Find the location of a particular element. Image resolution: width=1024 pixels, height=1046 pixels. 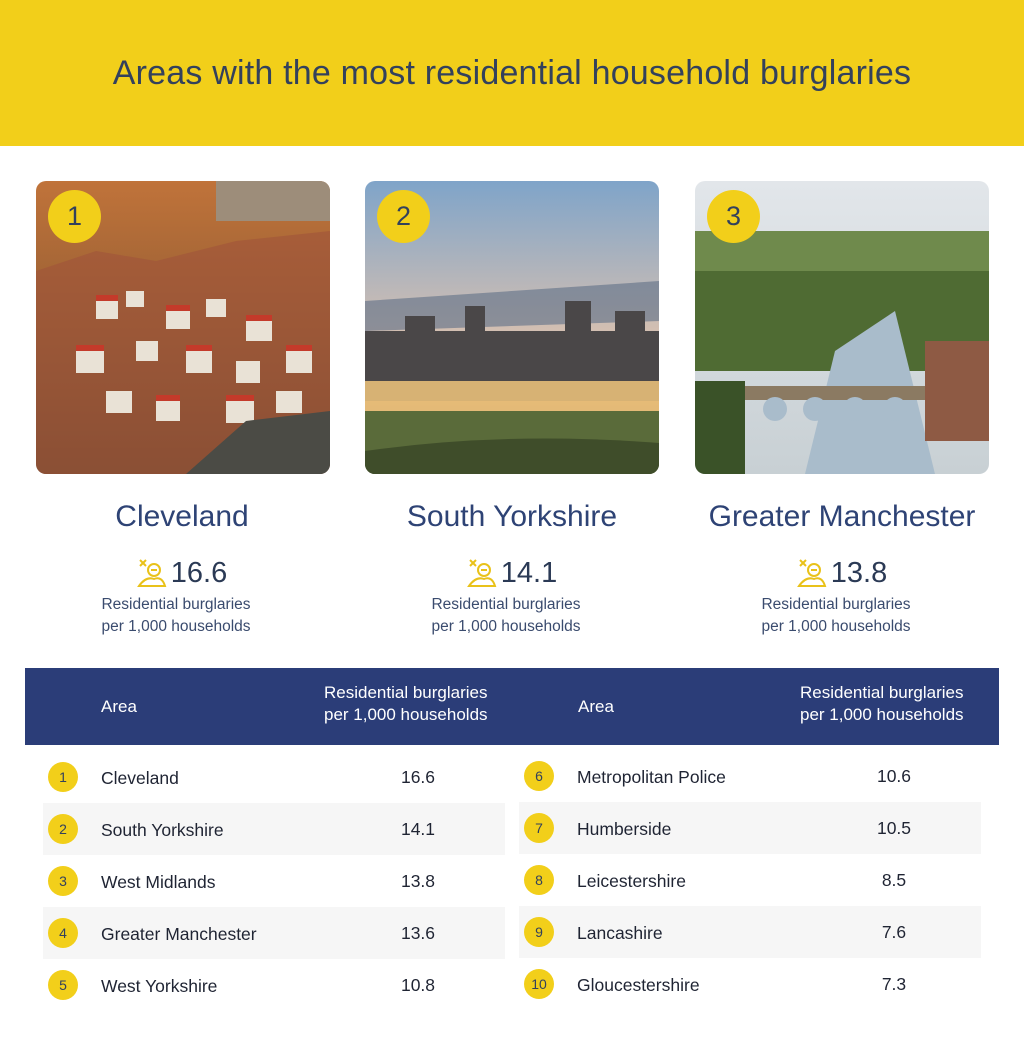

row-area: Lancashire is located at coordinates (620, 933).